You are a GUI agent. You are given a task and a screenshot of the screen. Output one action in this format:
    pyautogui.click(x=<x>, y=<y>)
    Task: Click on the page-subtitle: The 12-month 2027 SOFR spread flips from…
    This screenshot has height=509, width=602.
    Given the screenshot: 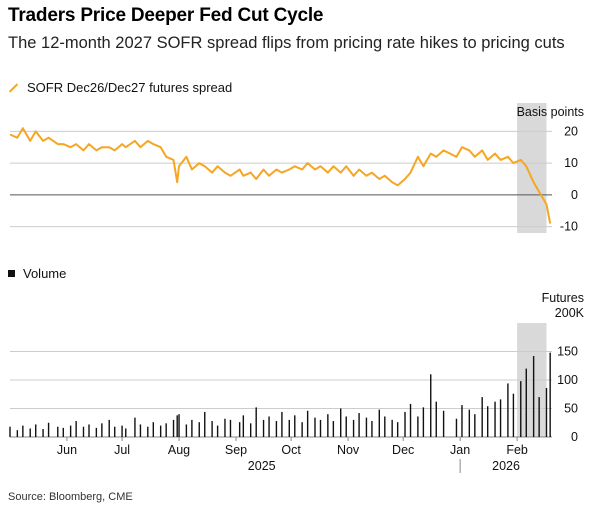 What is the action you would take?
    pyautogui.click(x=286, y=43)
    